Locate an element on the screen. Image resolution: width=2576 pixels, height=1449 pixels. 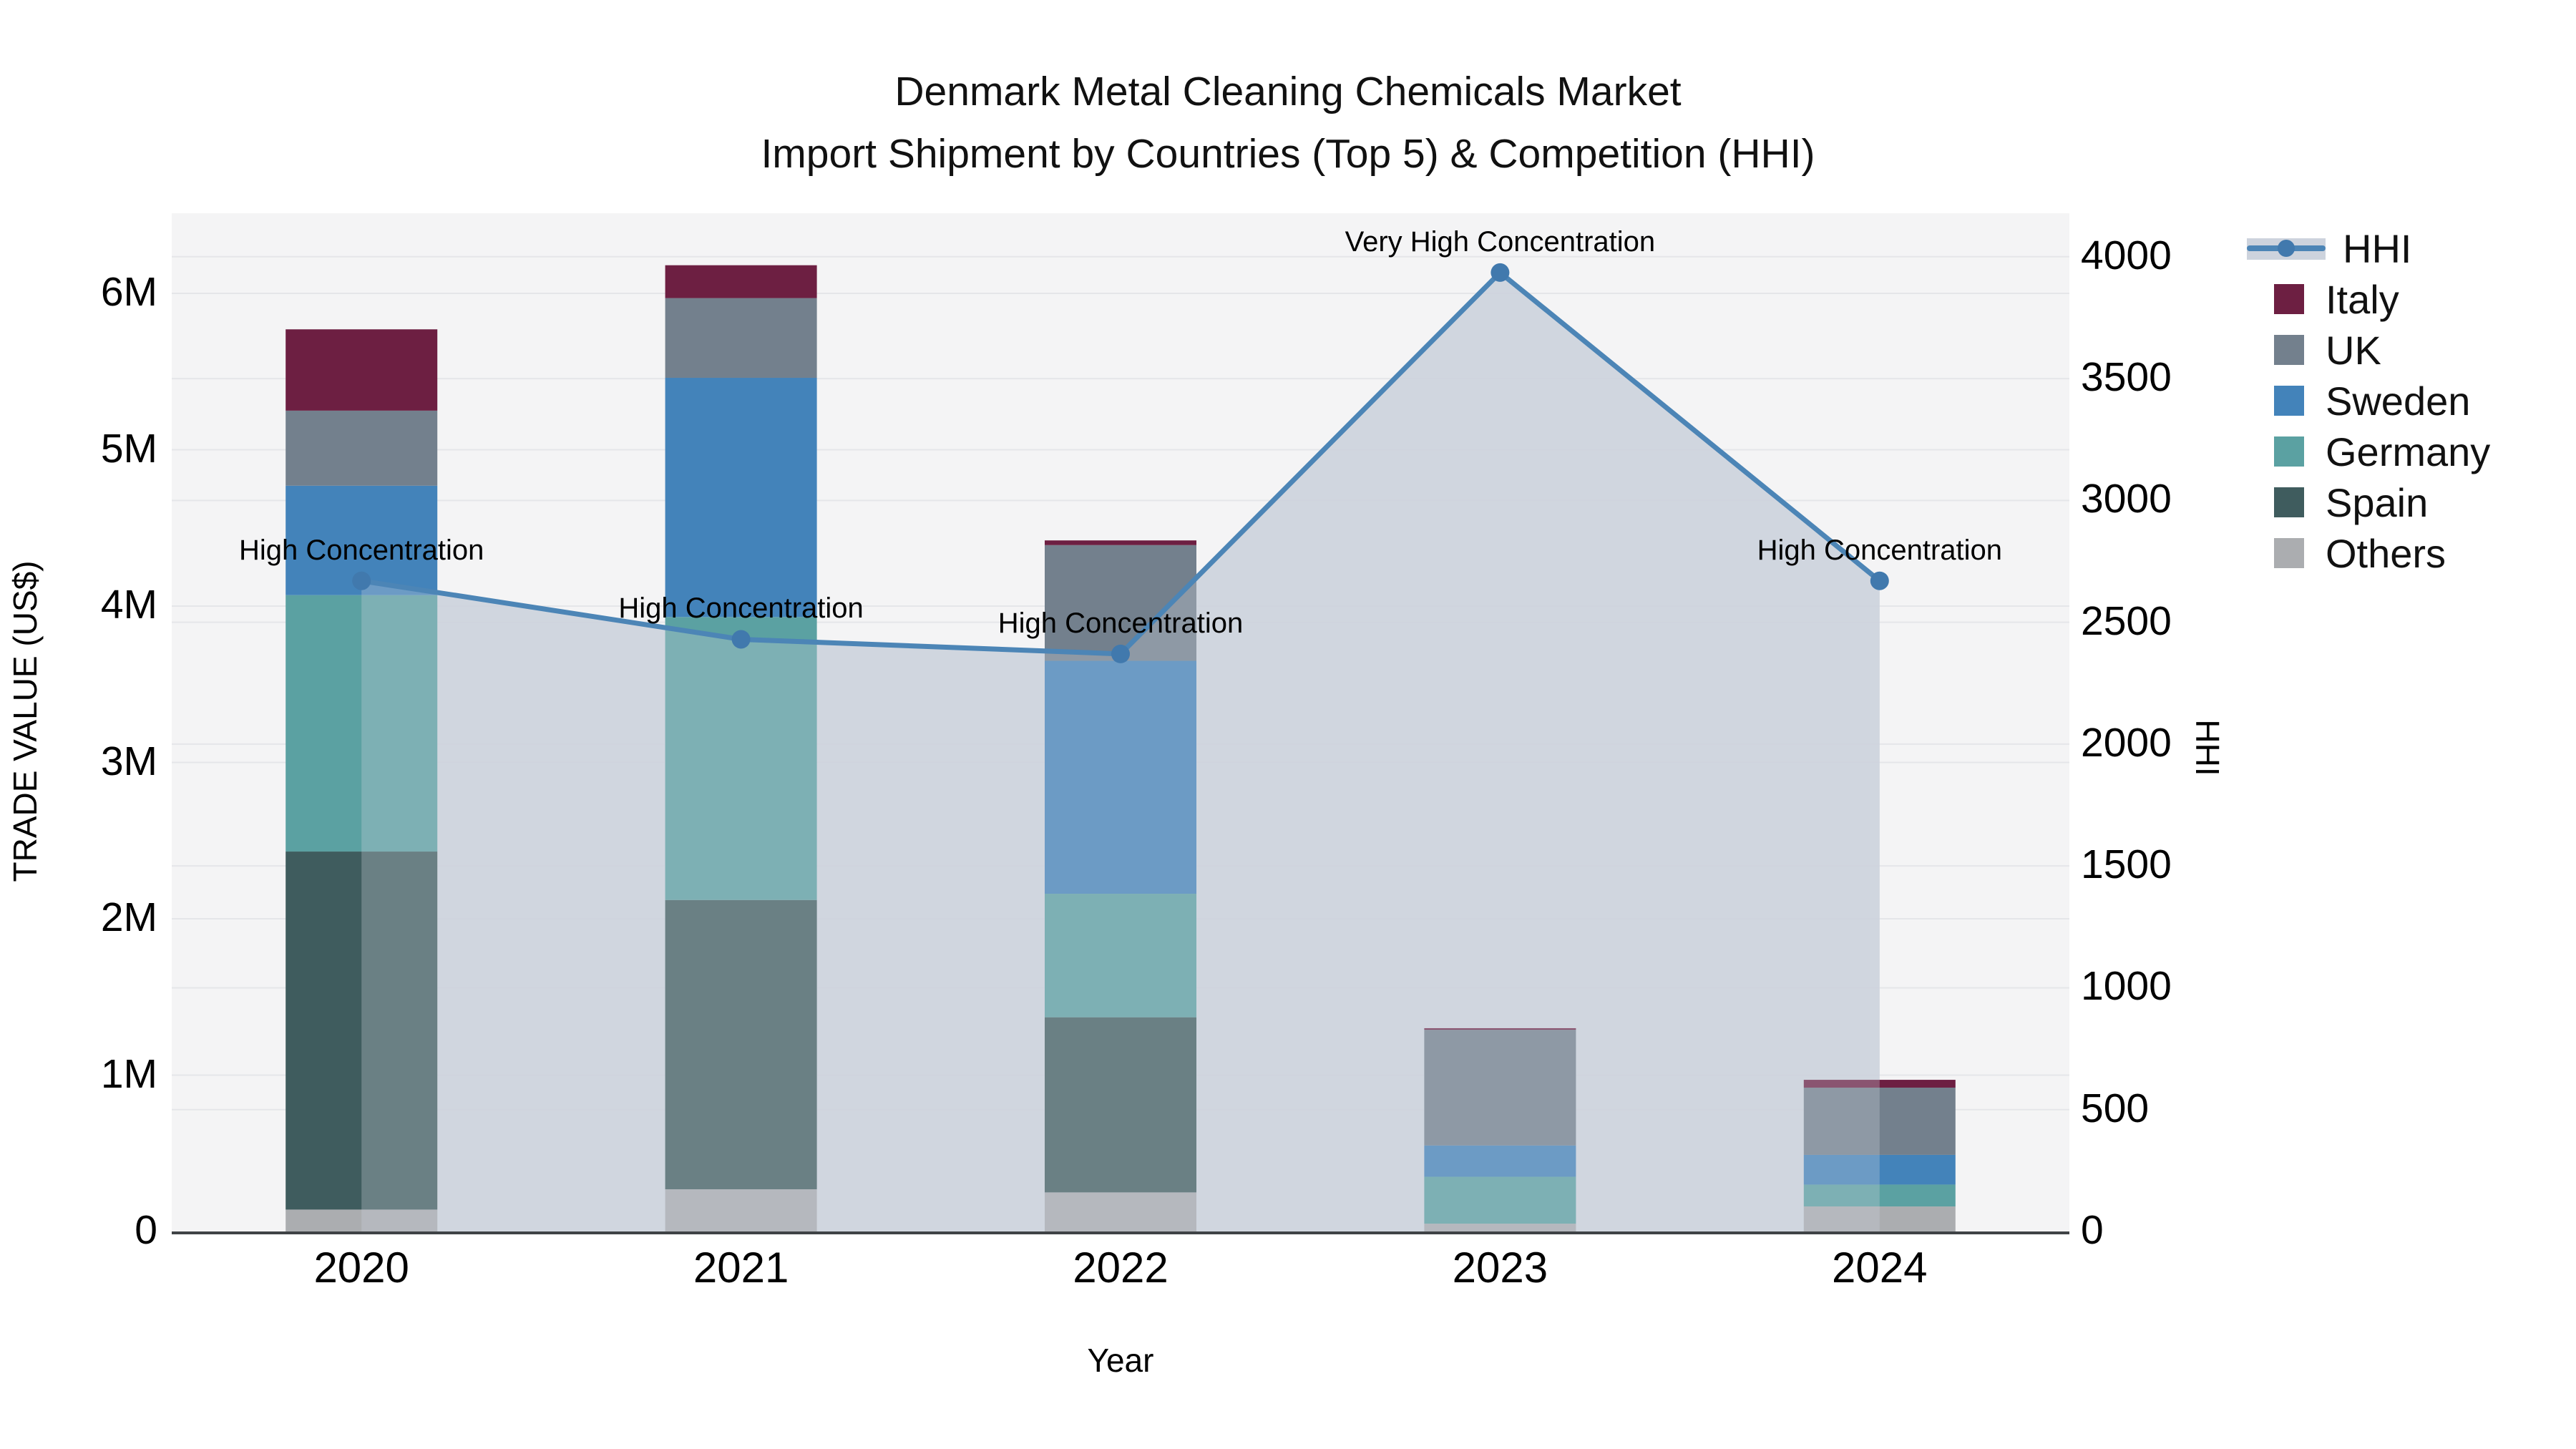
bar-2021-others is located at coordinates (741, 1210).